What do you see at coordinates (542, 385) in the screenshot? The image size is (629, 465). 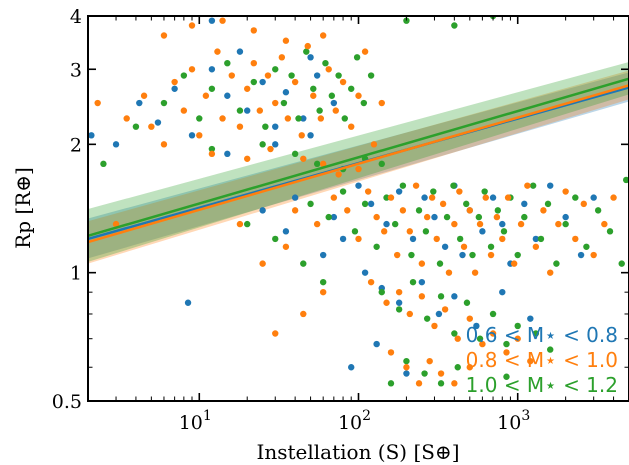 I see `legend-entry-2: 1.0 < M⋆ < 1.2` at bounding box center [542, 385].